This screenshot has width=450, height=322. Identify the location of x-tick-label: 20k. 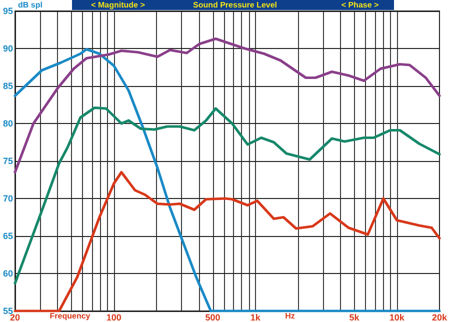
(440, 317).